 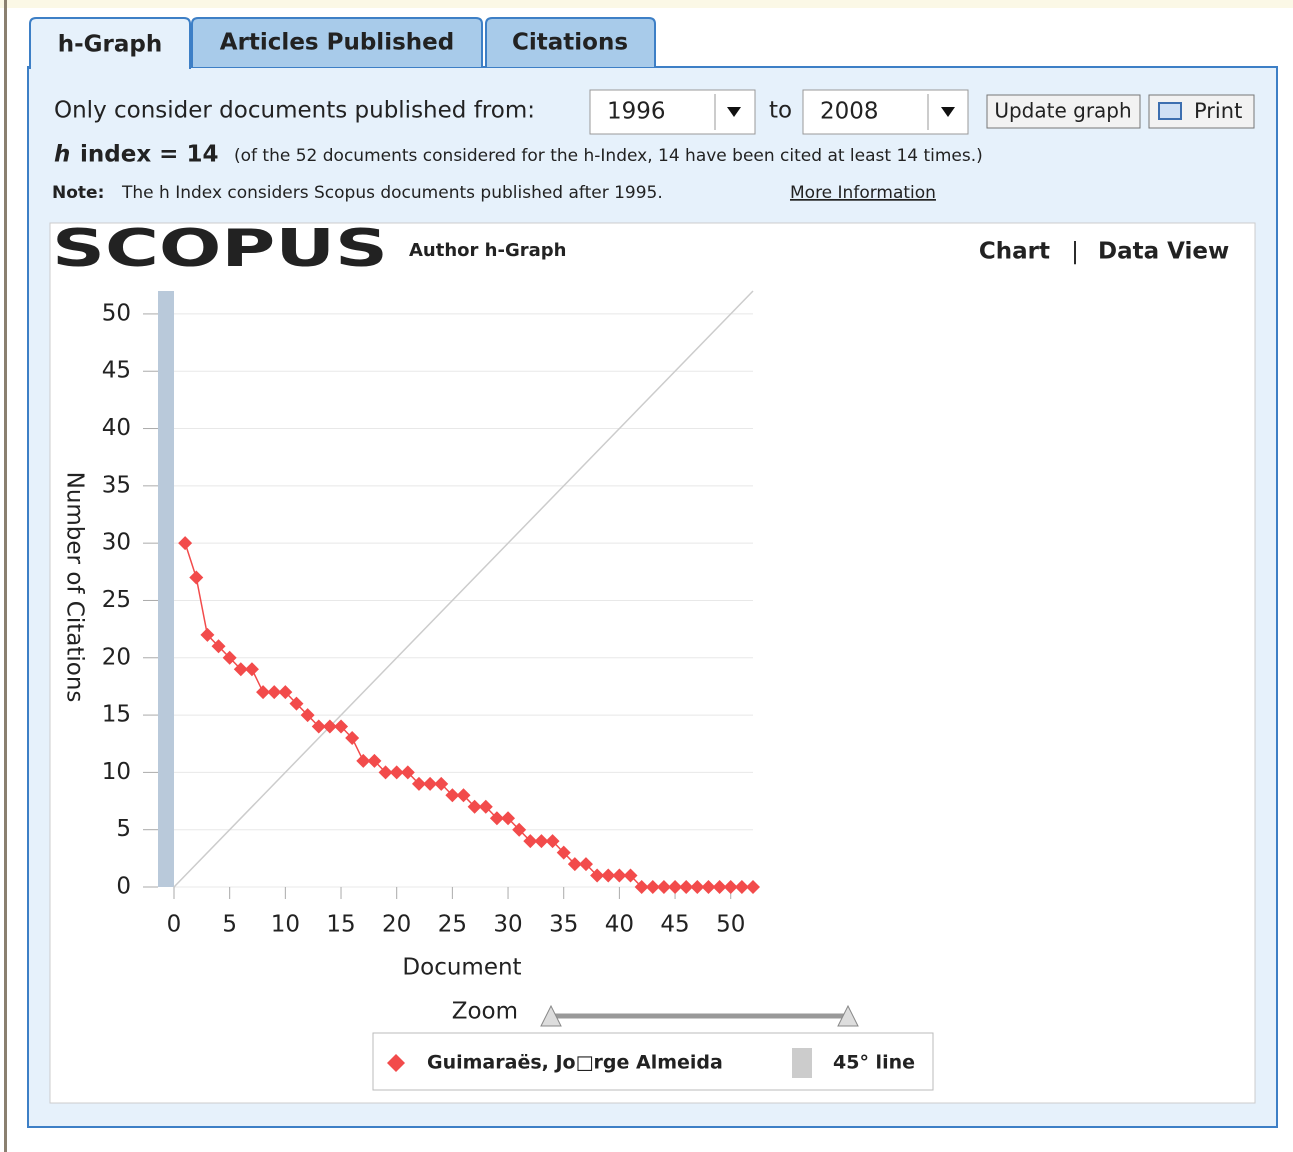 What do you see at coordinates (874, 1063) in the screenshot?
I see `legend-label: 45° line` at bounding box center [874, 1063].